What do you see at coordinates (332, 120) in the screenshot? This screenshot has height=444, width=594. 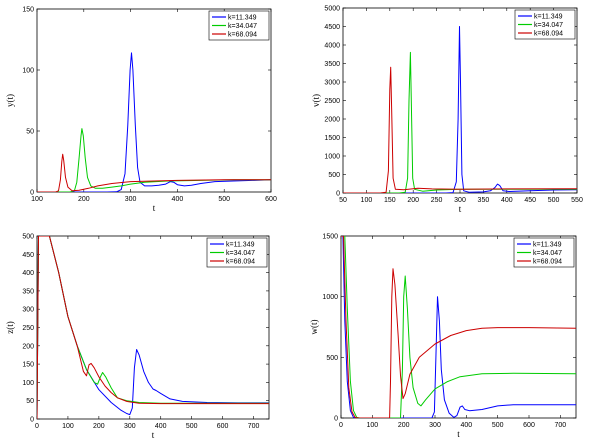 I see `y-tick-label: 2000` at bounding box center [332, 120].